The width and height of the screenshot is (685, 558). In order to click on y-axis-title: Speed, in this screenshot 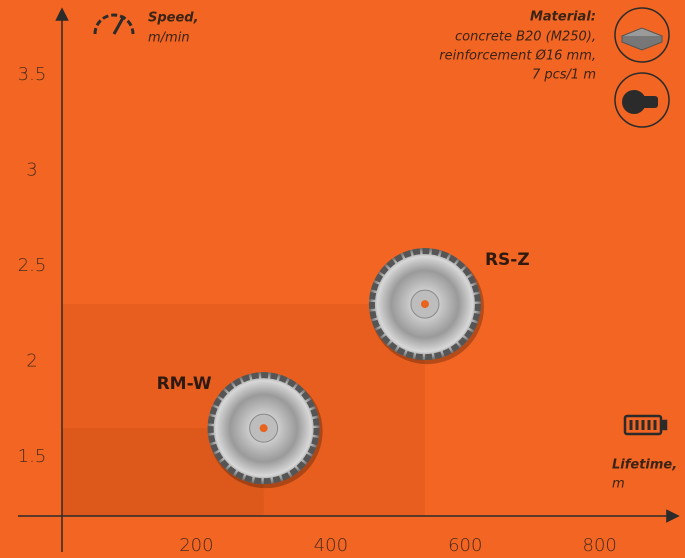, I will do `click(173, 18)`.